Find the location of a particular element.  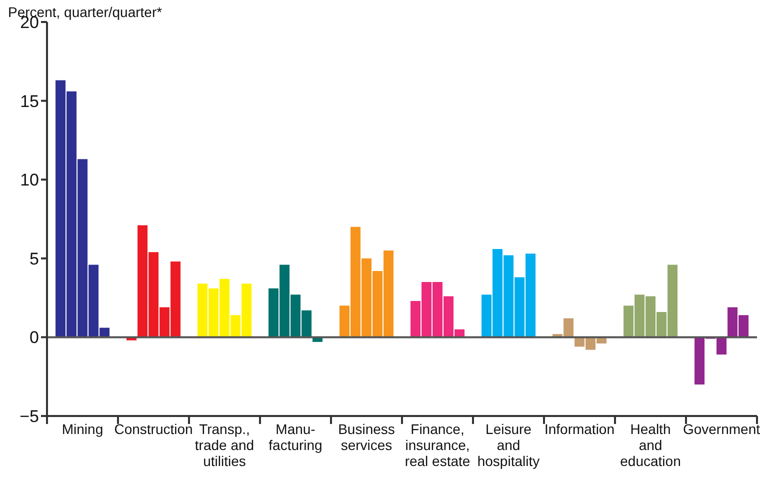

y-tick-label: 5 is located at coordinates (34, 258).